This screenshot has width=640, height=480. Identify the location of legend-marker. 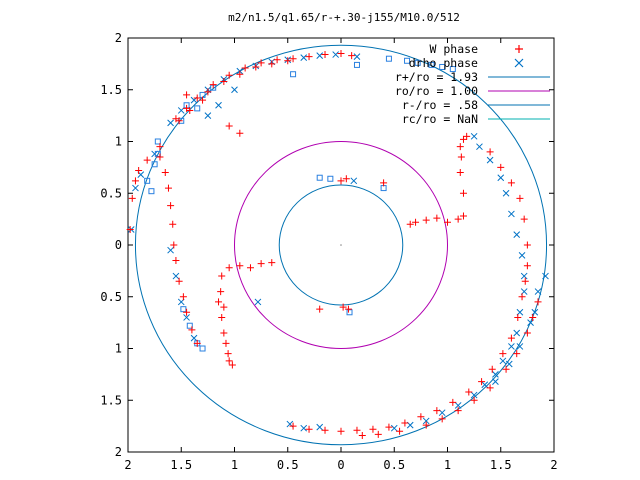
(519, 49).